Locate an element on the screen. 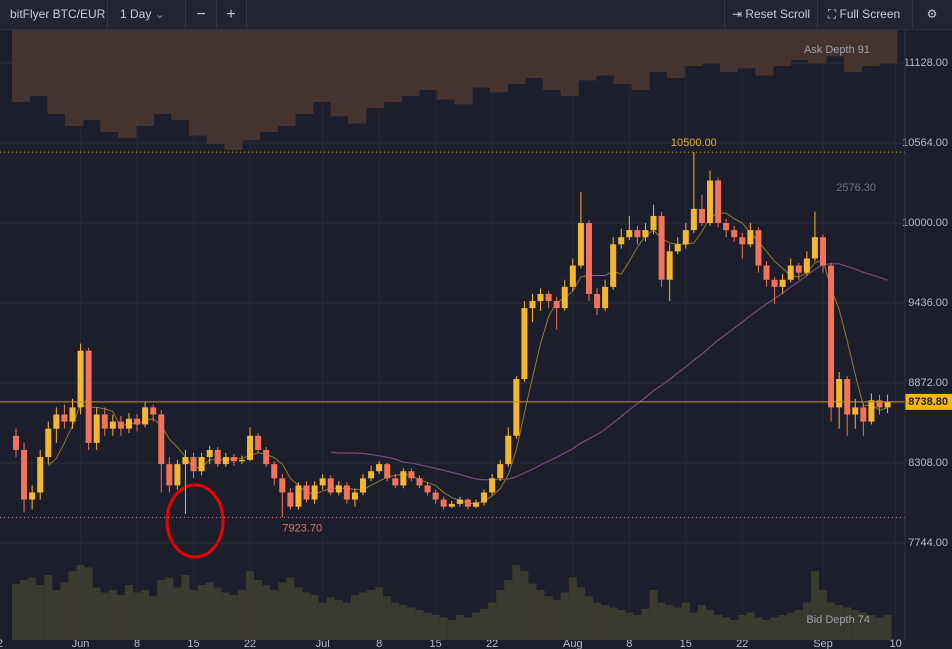 Image resolution: width=952 pixels, height=649 pixels. x-tick-label: Aug is located at coordinates (573, 643).